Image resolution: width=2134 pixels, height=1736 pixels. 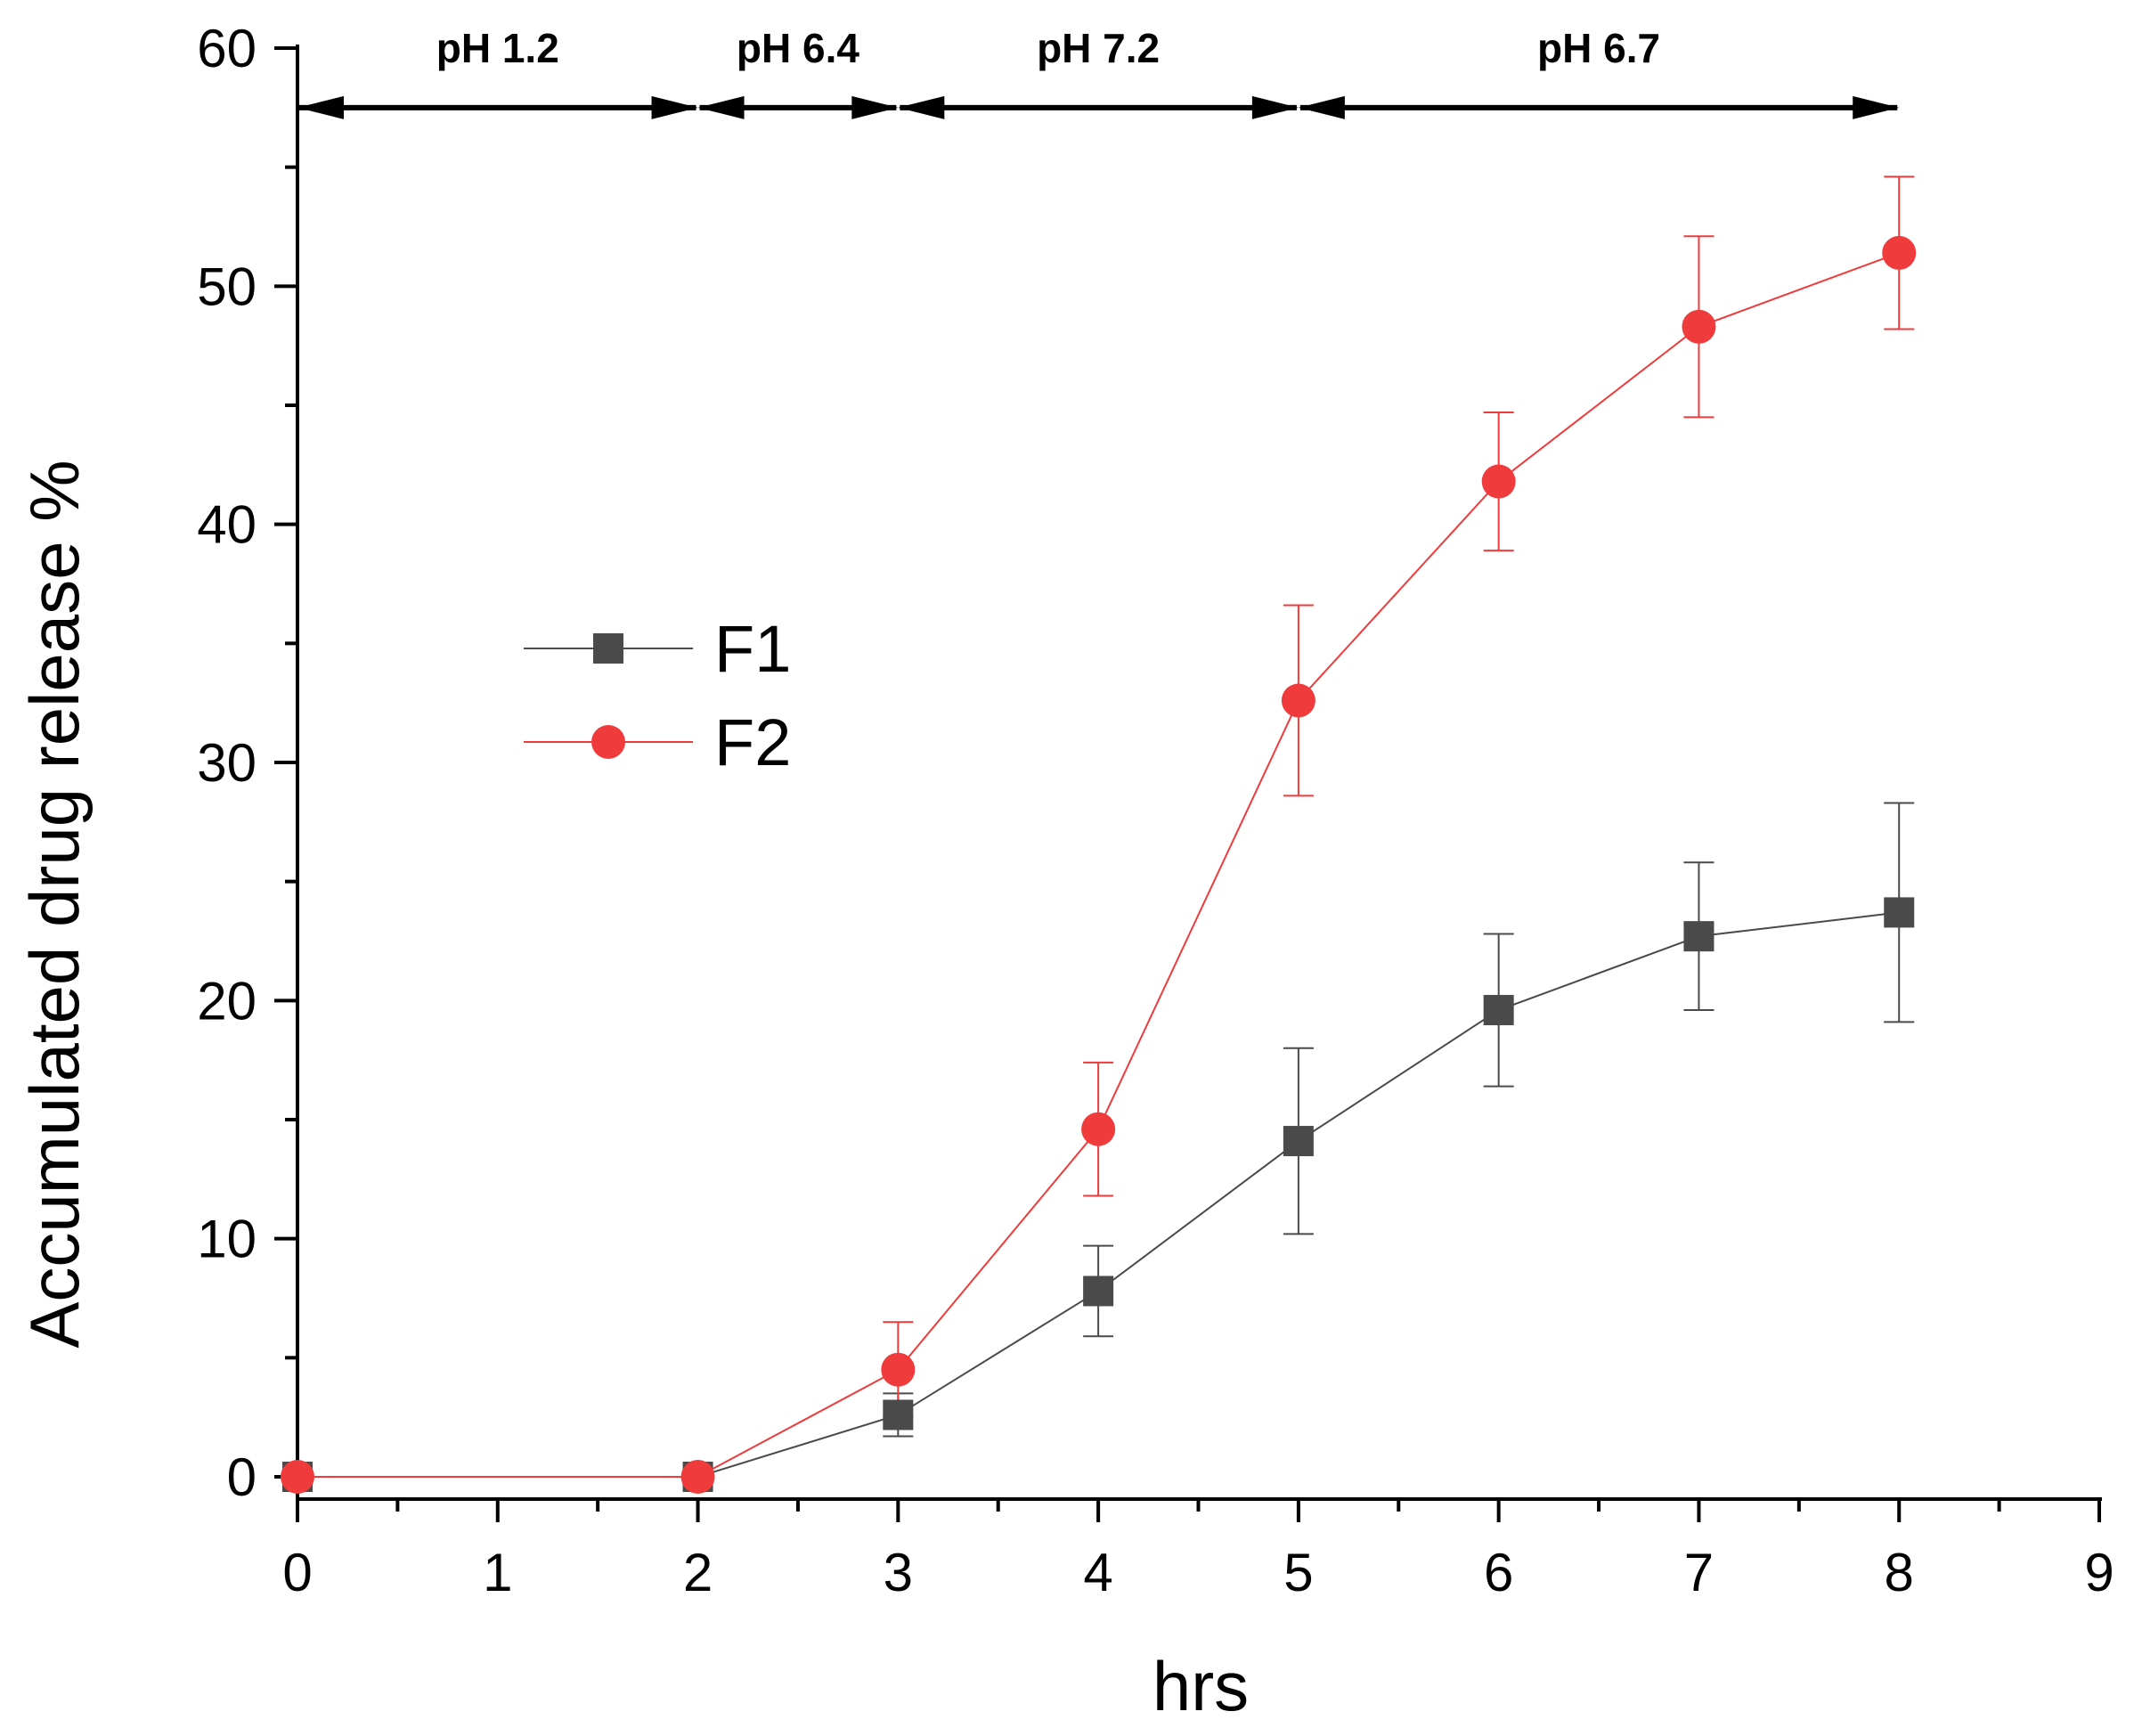 I want to click on x-axis-title: hrs, so click(x=1201, y=1686).